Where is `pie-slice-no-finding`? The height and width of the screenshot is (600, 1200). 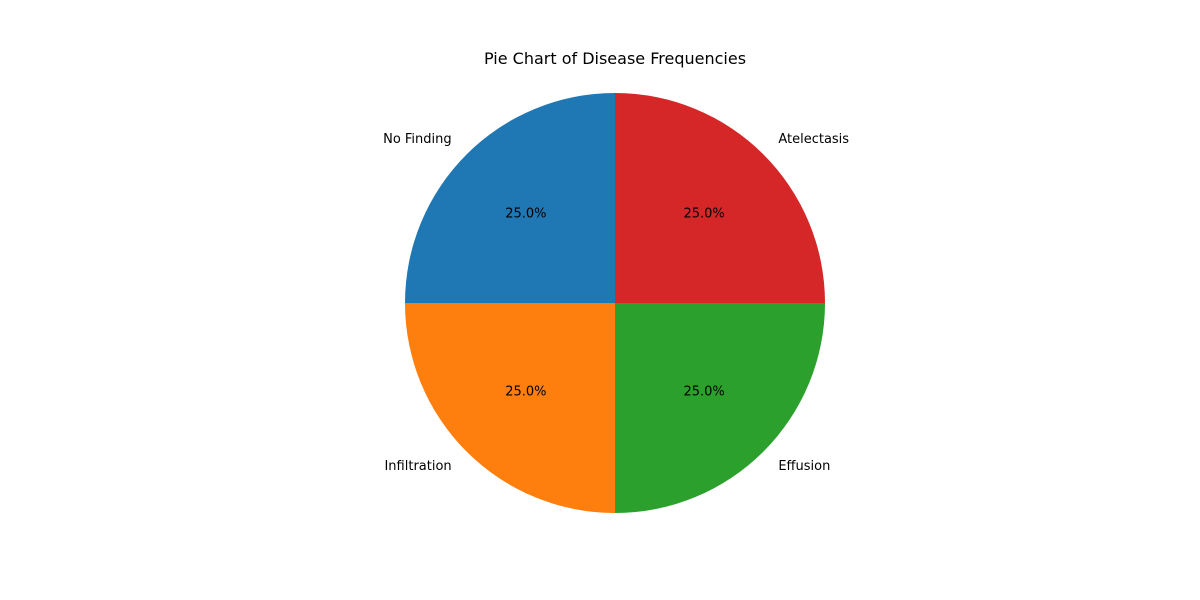
pie-slice-no-finding is located at coordinates (510, 198).